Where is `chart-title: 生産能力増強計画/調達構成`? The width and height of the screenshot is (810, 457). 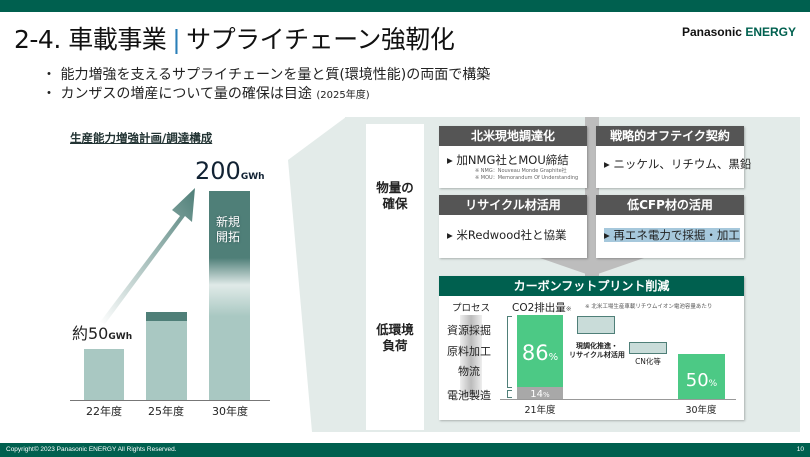
chart-title: 生産能力増強計画/調達構成 is located at coordinates (141, 138).